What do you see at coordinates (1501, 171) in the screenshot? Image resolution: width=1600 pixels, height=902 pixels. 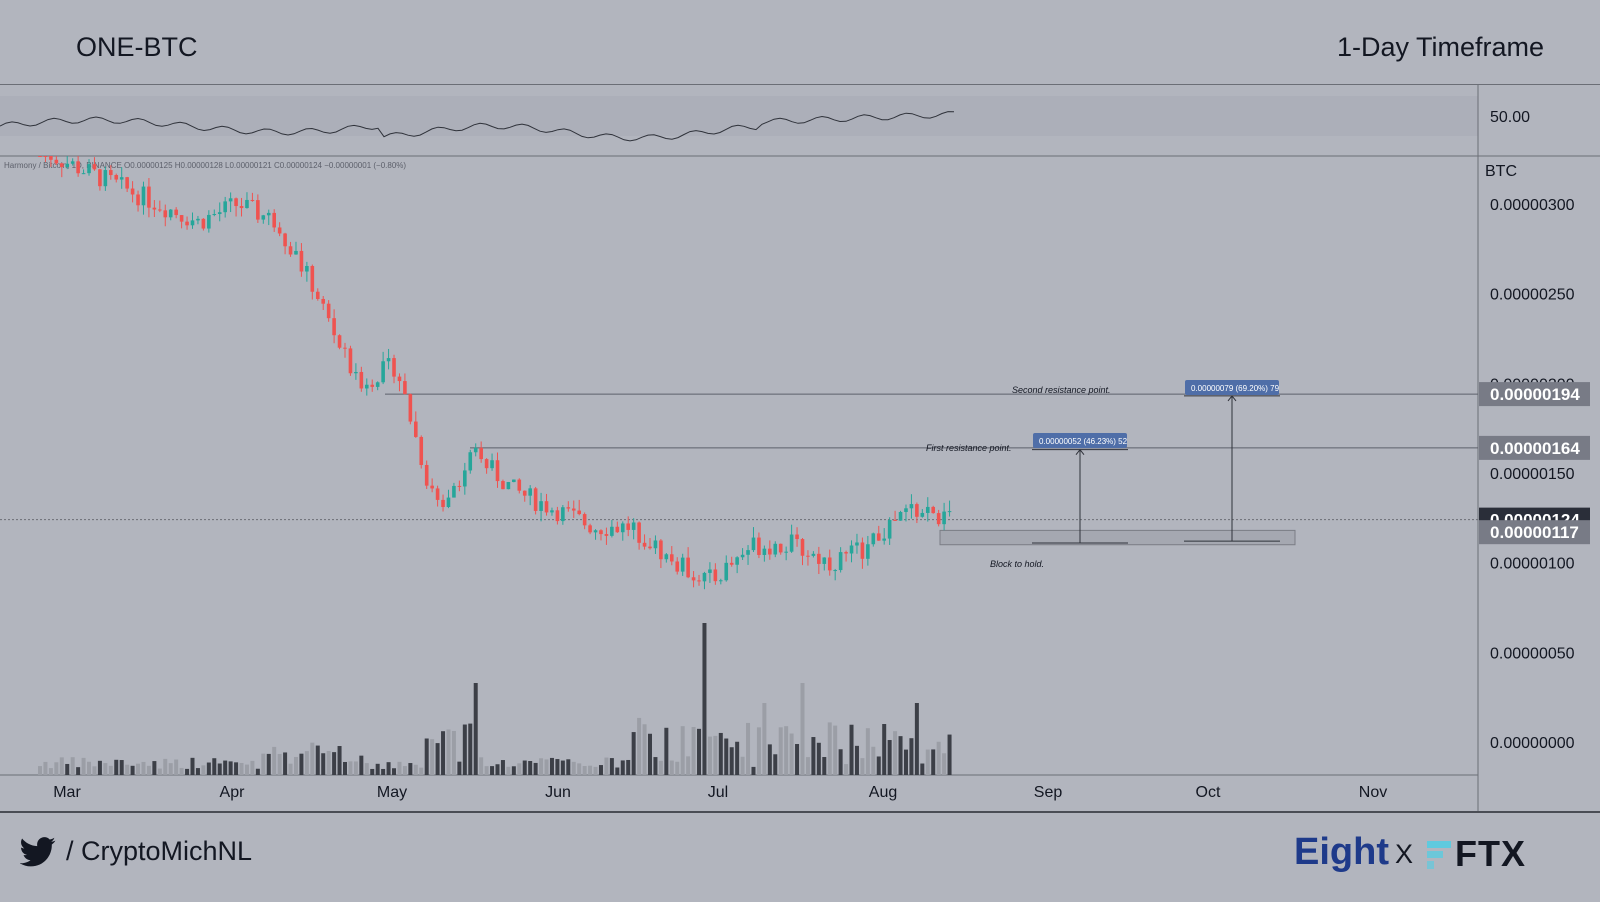 I see `price-axis-unit: BTC` at bounding box center [1501, 171].